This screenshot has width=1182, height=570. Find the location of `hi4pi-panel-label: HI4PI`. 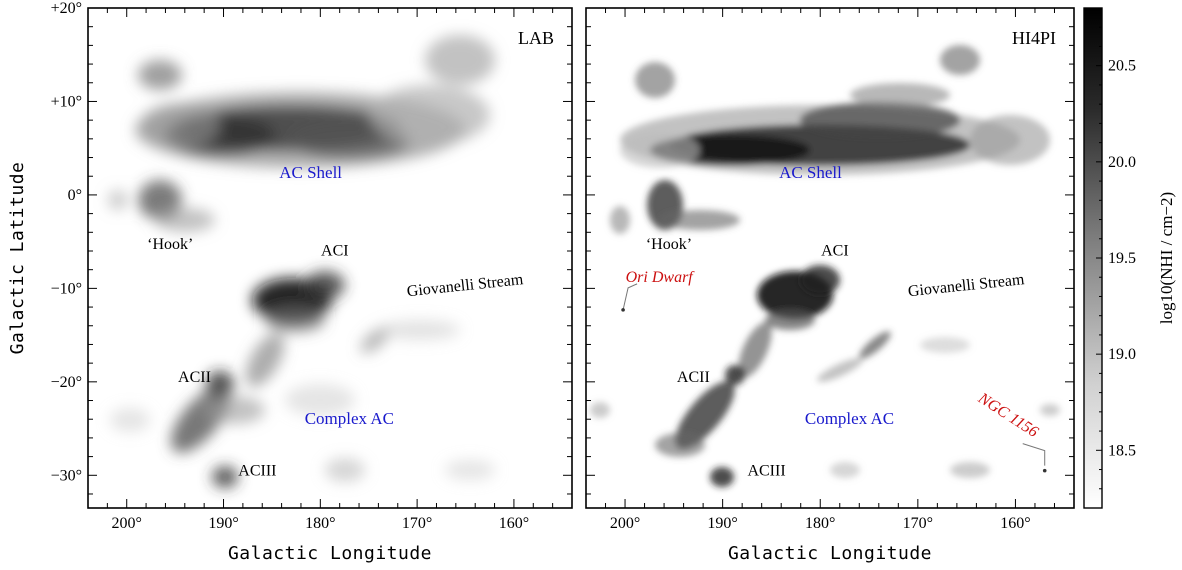

hi4pi-panel-label: HI4PI is located at coordinates (1034, 38).